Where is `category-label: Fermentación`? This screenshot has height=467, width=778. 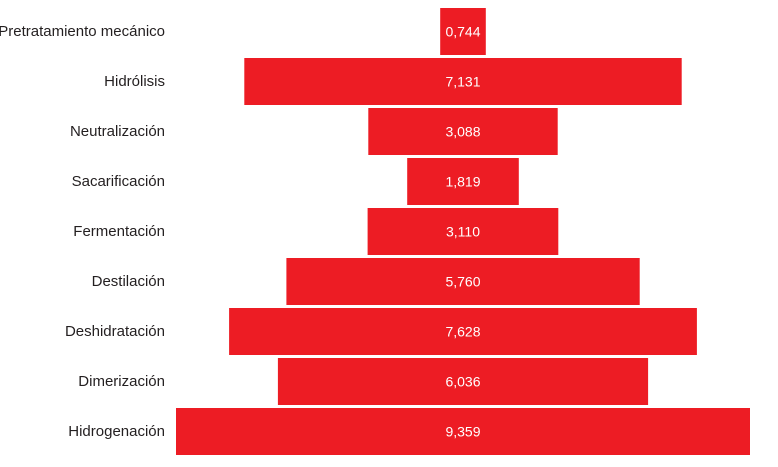
category-label: Fermentación is located at coordinates (119, 231).